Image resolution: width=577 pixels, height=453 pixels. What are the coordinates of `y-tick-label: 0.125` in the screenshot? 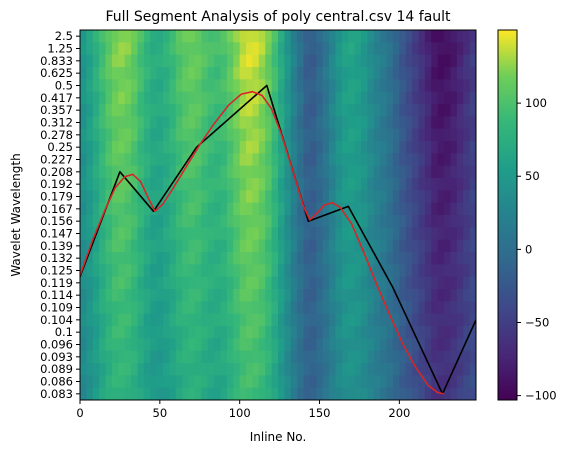 It's located at (56, 271).